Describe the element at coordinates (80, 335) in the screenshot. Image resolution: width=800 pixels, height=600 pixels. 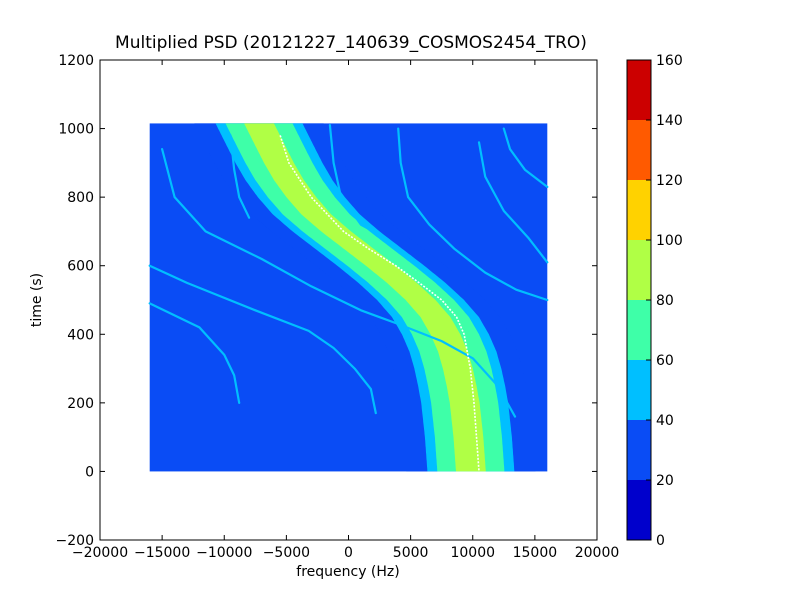
I see `y-tick-label: 400` at that location.